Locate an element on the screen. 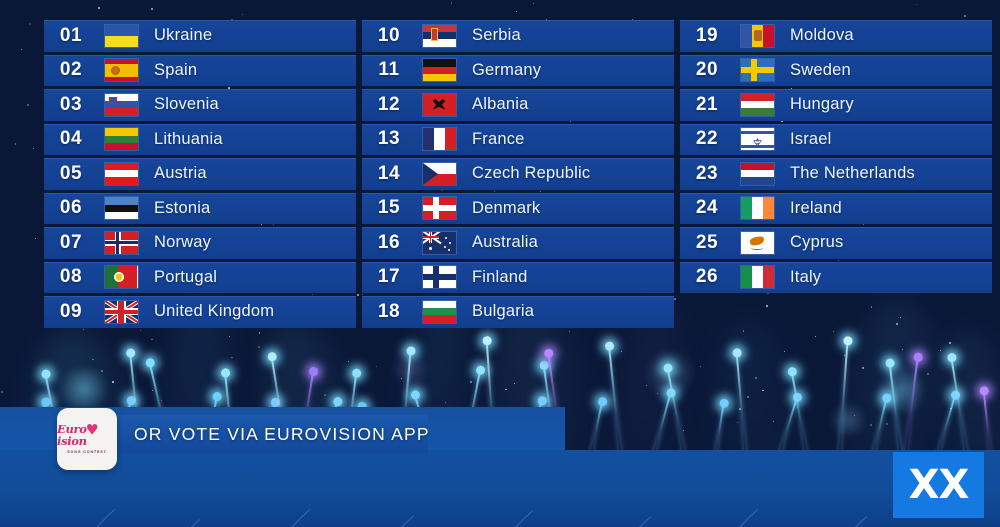 The height and width of the screenshot is (527, 1000). entry-country-name: Ukraine is located at coordinates (183, 35).